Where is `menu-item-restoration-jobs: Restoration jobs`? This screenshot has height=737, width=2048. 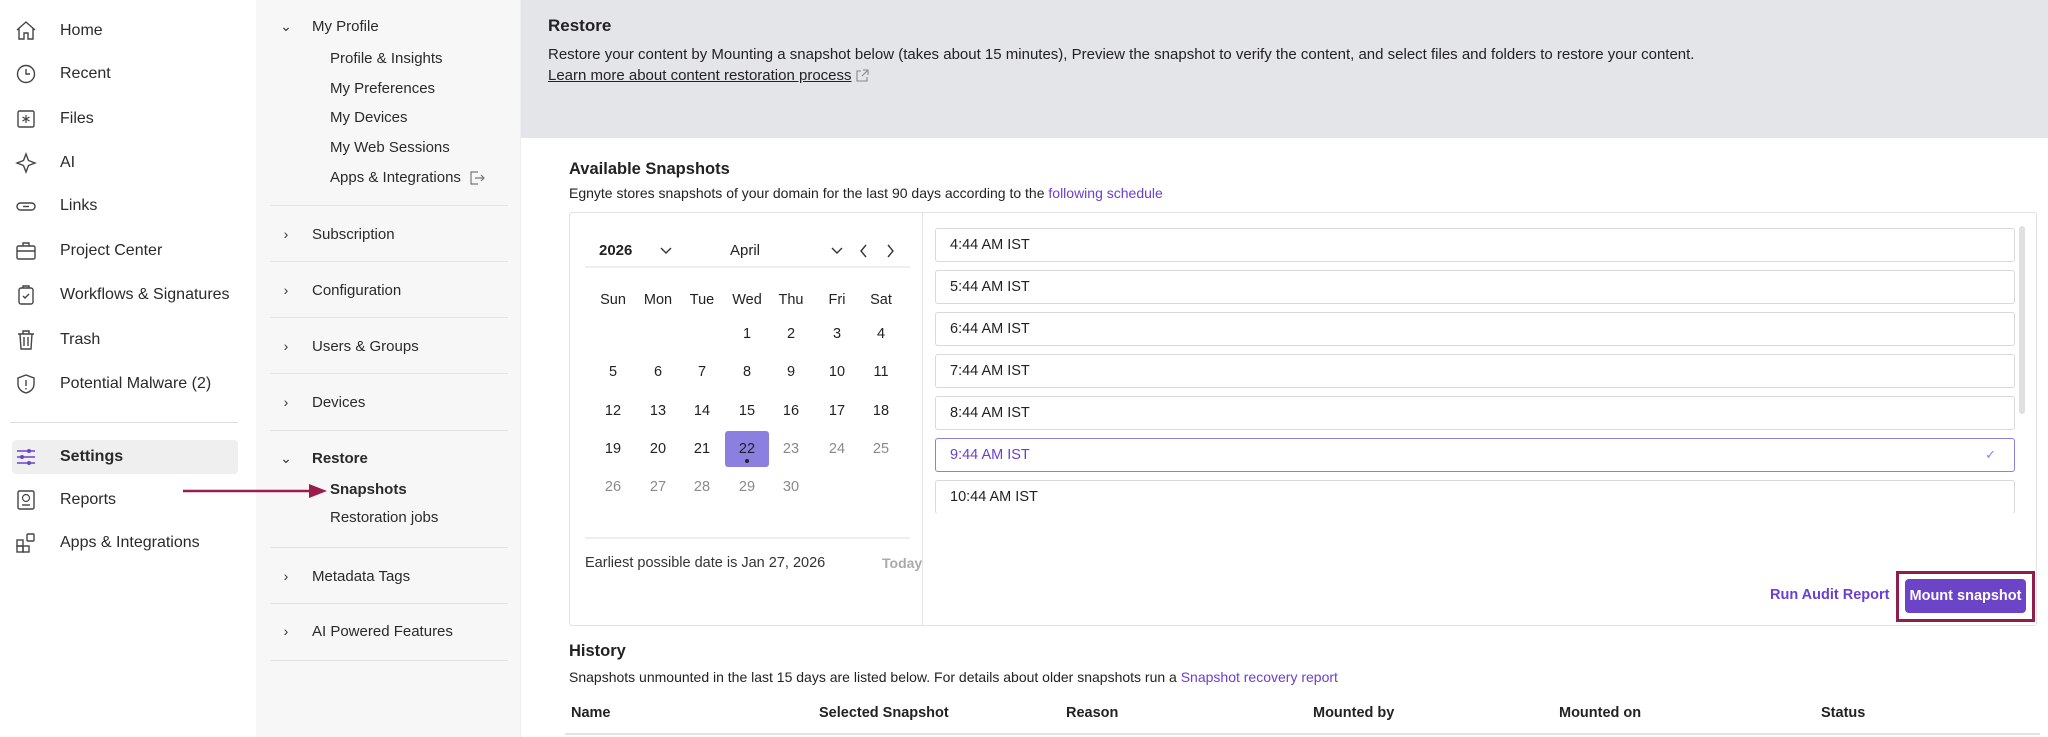 menu-item-restoration-jobs: Restoration jobs is located at coordinates (384, 517).